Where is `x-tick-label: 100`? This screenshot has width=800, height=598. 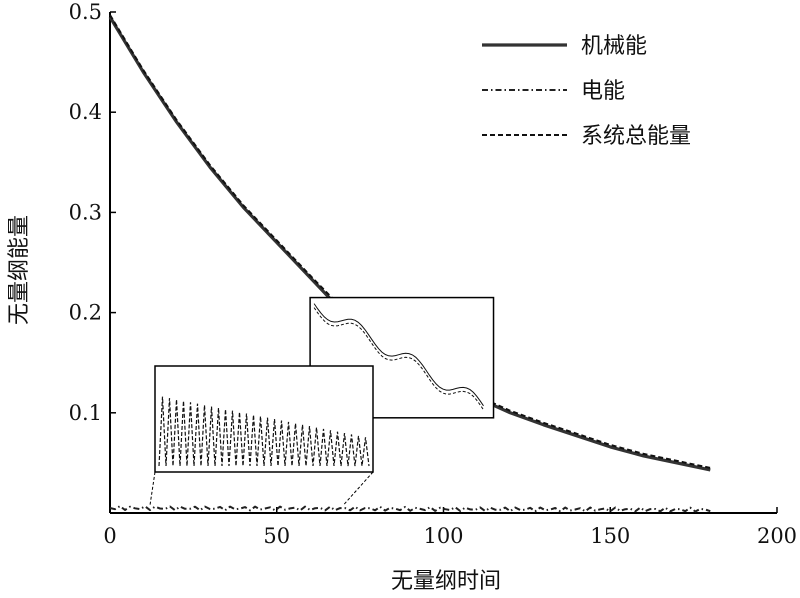 x-tick-label: 100 is located at coordinates (443, 536).